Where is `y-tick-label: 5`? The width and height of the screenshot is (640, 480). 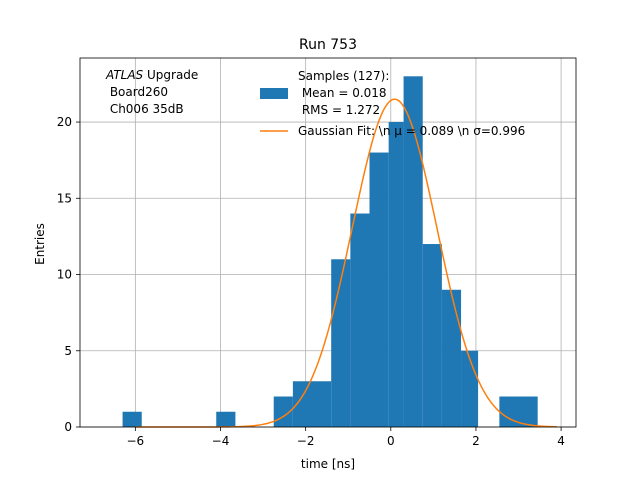 y-tick-label: 5 is located at coordinates (68, 351).